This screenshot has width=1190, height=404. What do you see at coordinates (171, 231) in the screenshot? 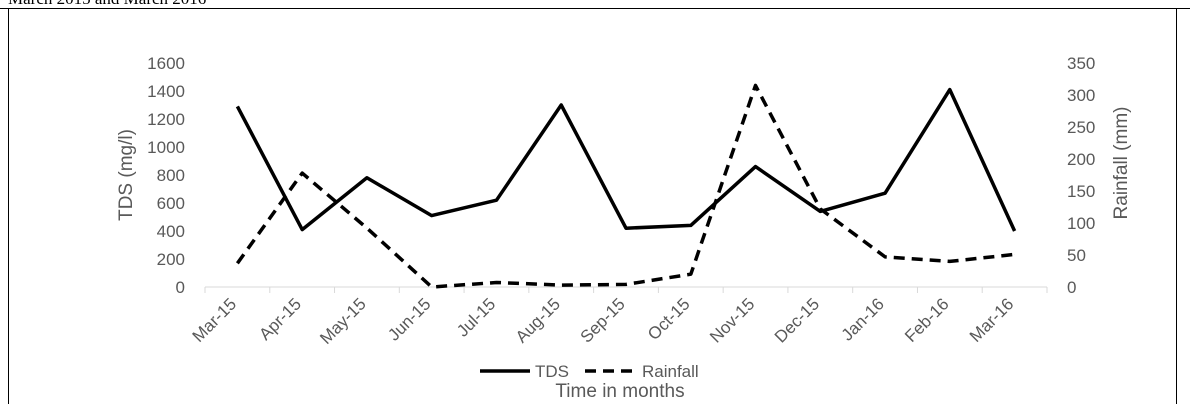
I see `y-tick-label: 400` at bounding box center [171, 231].